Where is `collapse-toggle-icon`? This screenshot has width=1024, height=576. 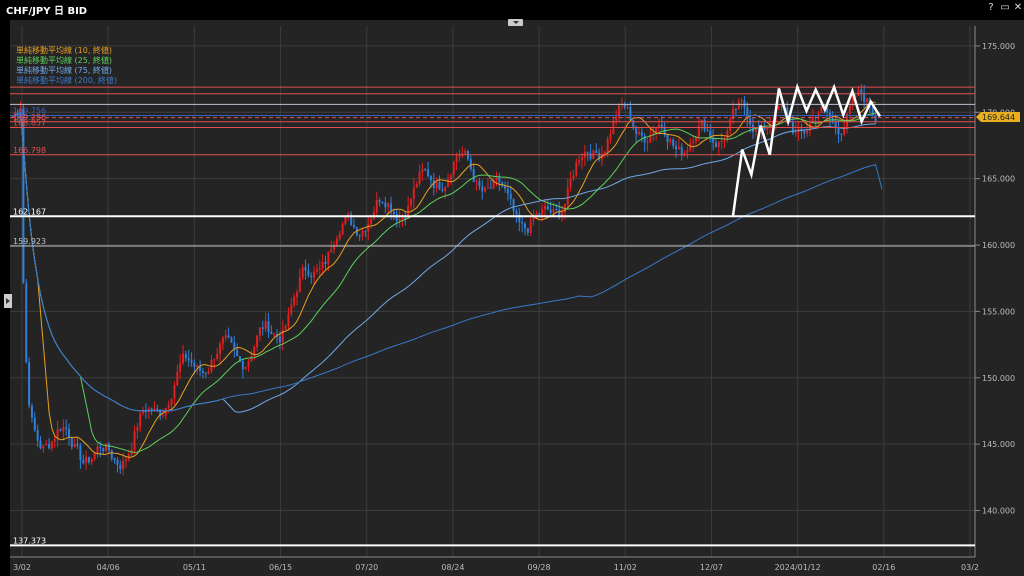 collapse-toggle-icon is located at coordinates (515, 22).